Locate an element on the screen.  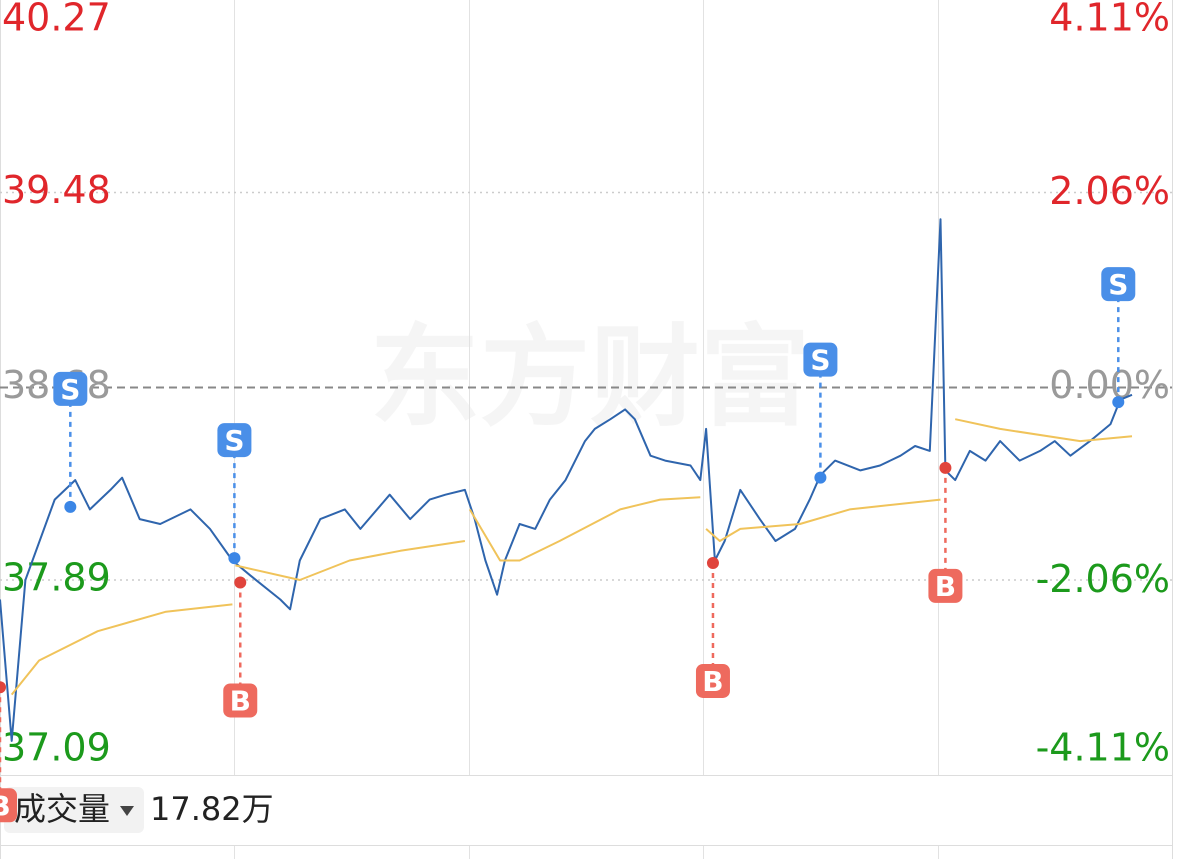
volume-label: 成交量 is located at coordinates (62, 809).